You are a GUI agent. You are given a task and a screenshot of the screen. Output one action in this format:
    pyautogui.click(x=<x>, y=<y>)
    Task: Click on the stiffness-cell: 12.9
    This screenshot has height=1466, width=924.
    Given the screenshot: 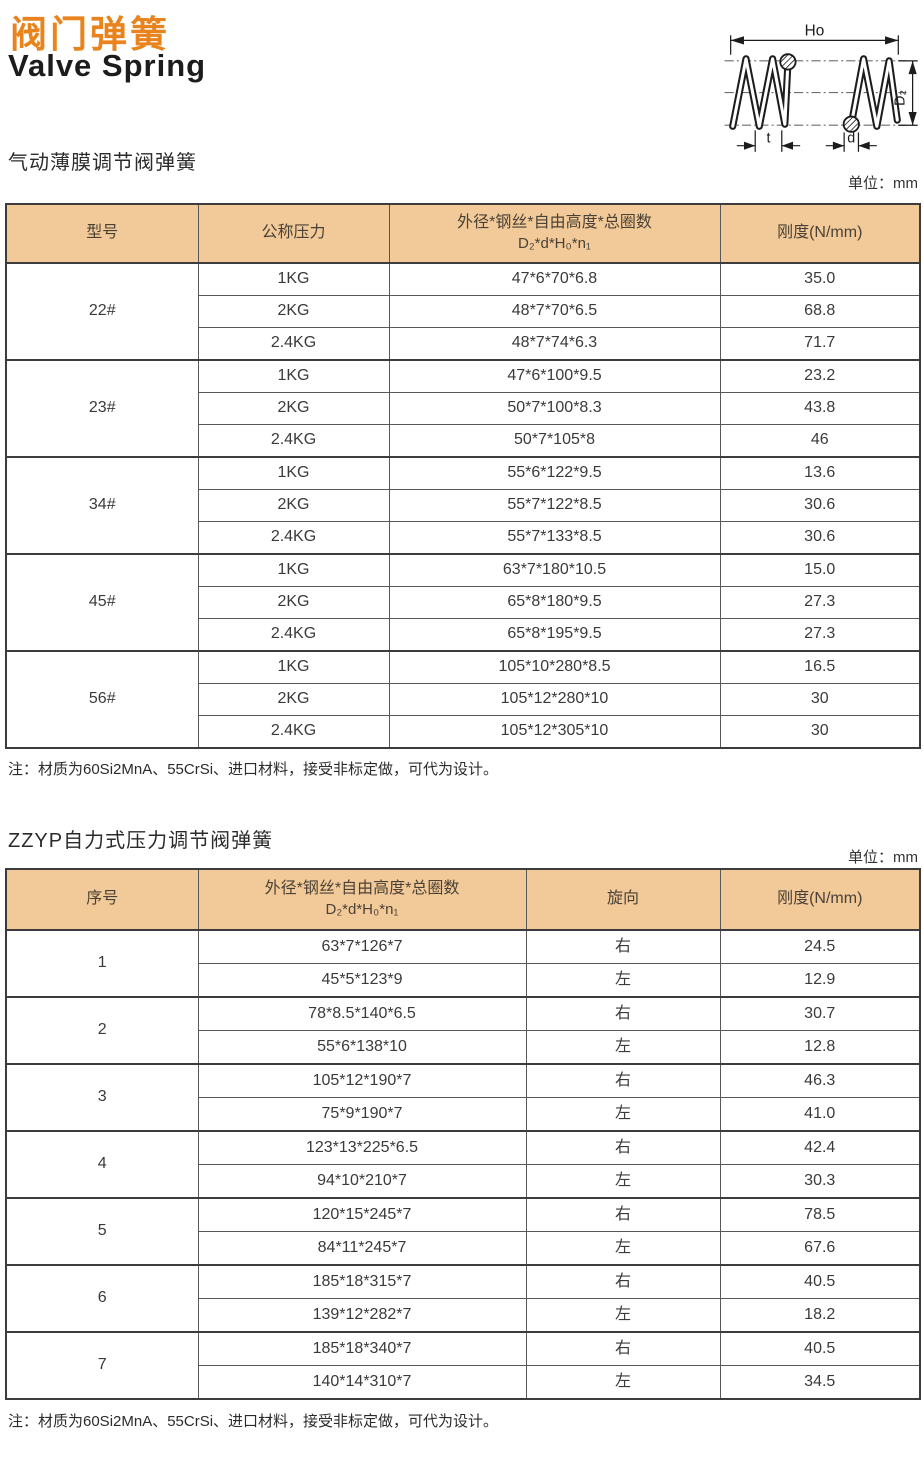 What is the action you would take?
    pyautogui.click(x=820, y=980)
    